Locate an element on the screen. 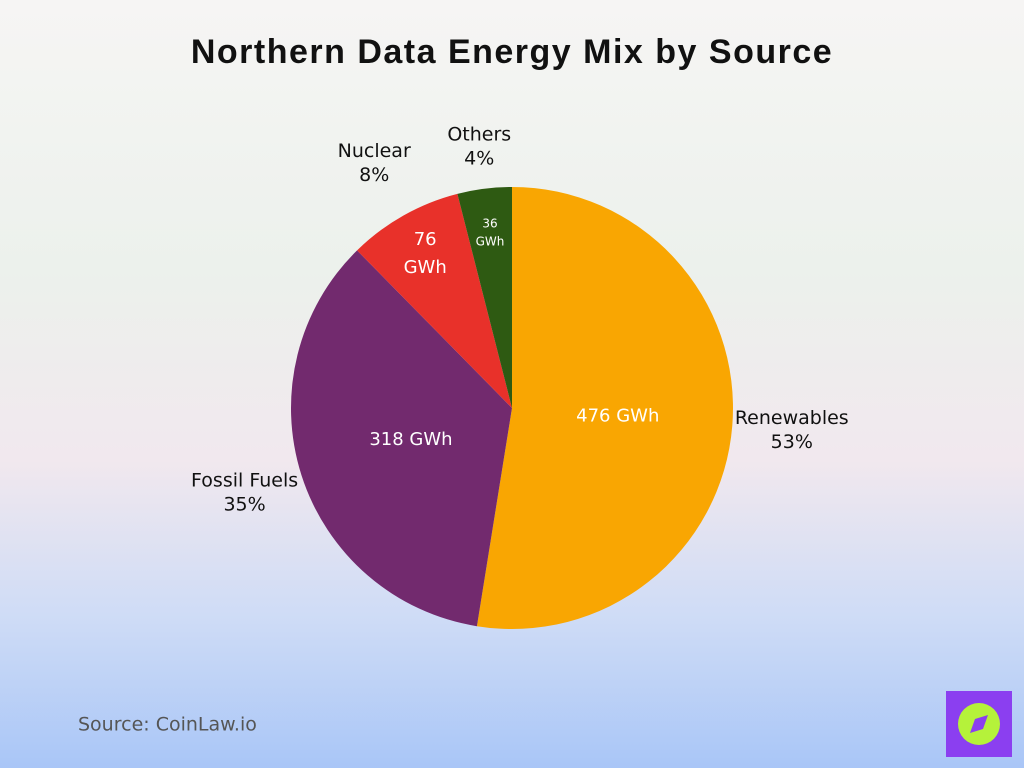 The height and width of the screenshot is (768, 1024). category-label: Nuclear is located at coordinates (374, 151).